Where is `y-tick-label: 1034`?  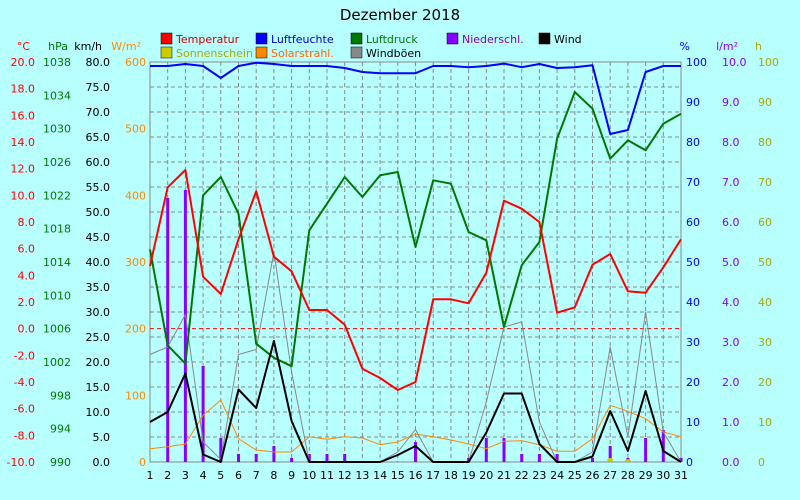 y-tick-label: 1034 is located at coordinates (57, 95).